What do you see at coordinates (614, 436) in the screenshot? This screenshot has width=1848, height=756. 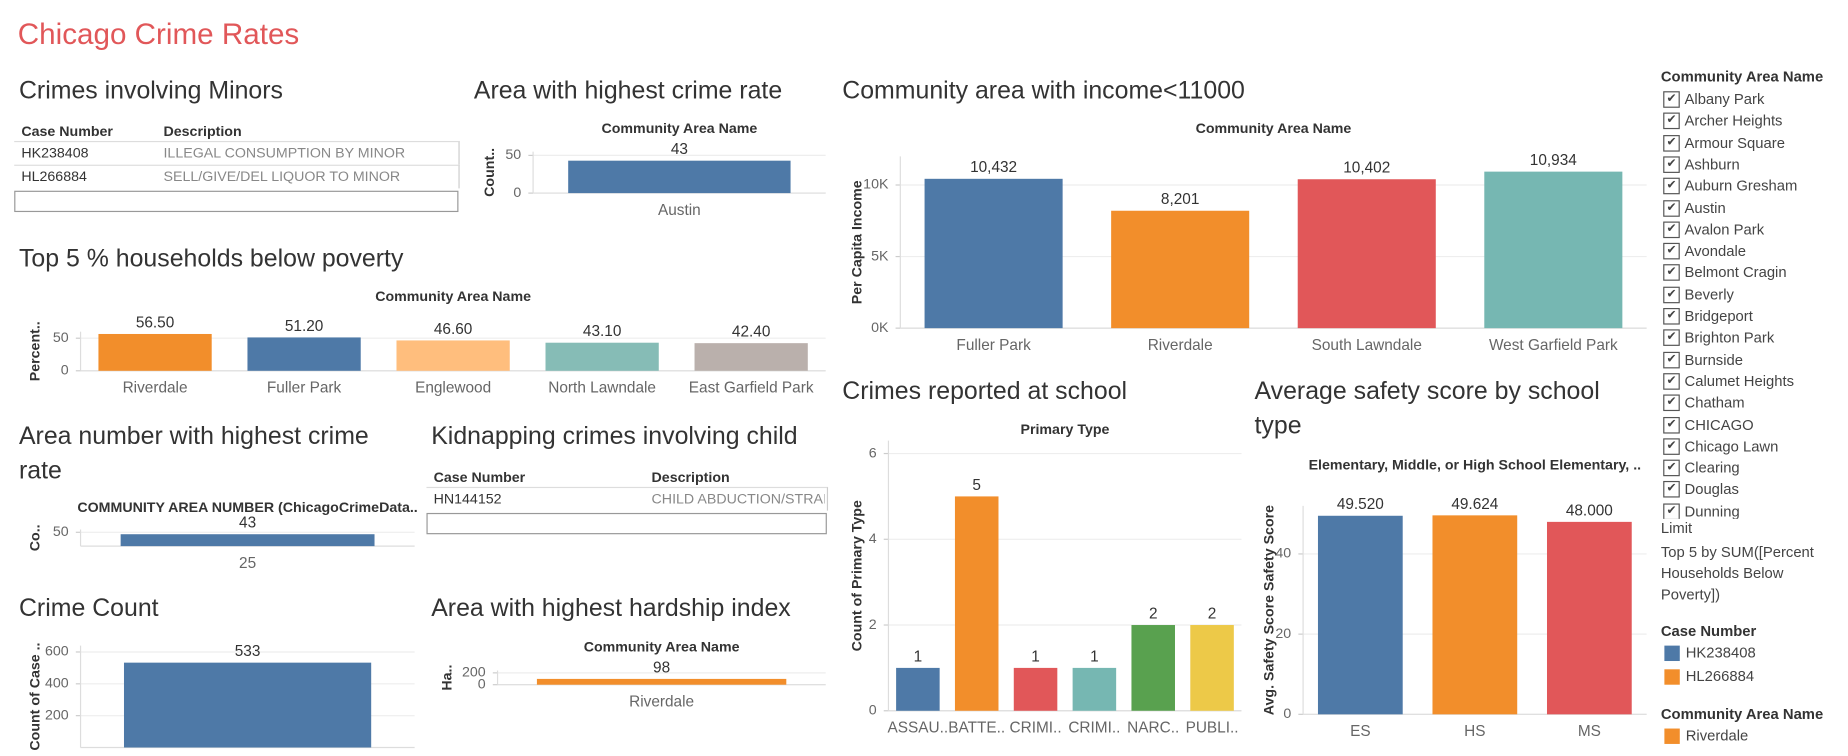 I see `table-title: Kidnapping crimes involving child` at bounding box center [614, 436].